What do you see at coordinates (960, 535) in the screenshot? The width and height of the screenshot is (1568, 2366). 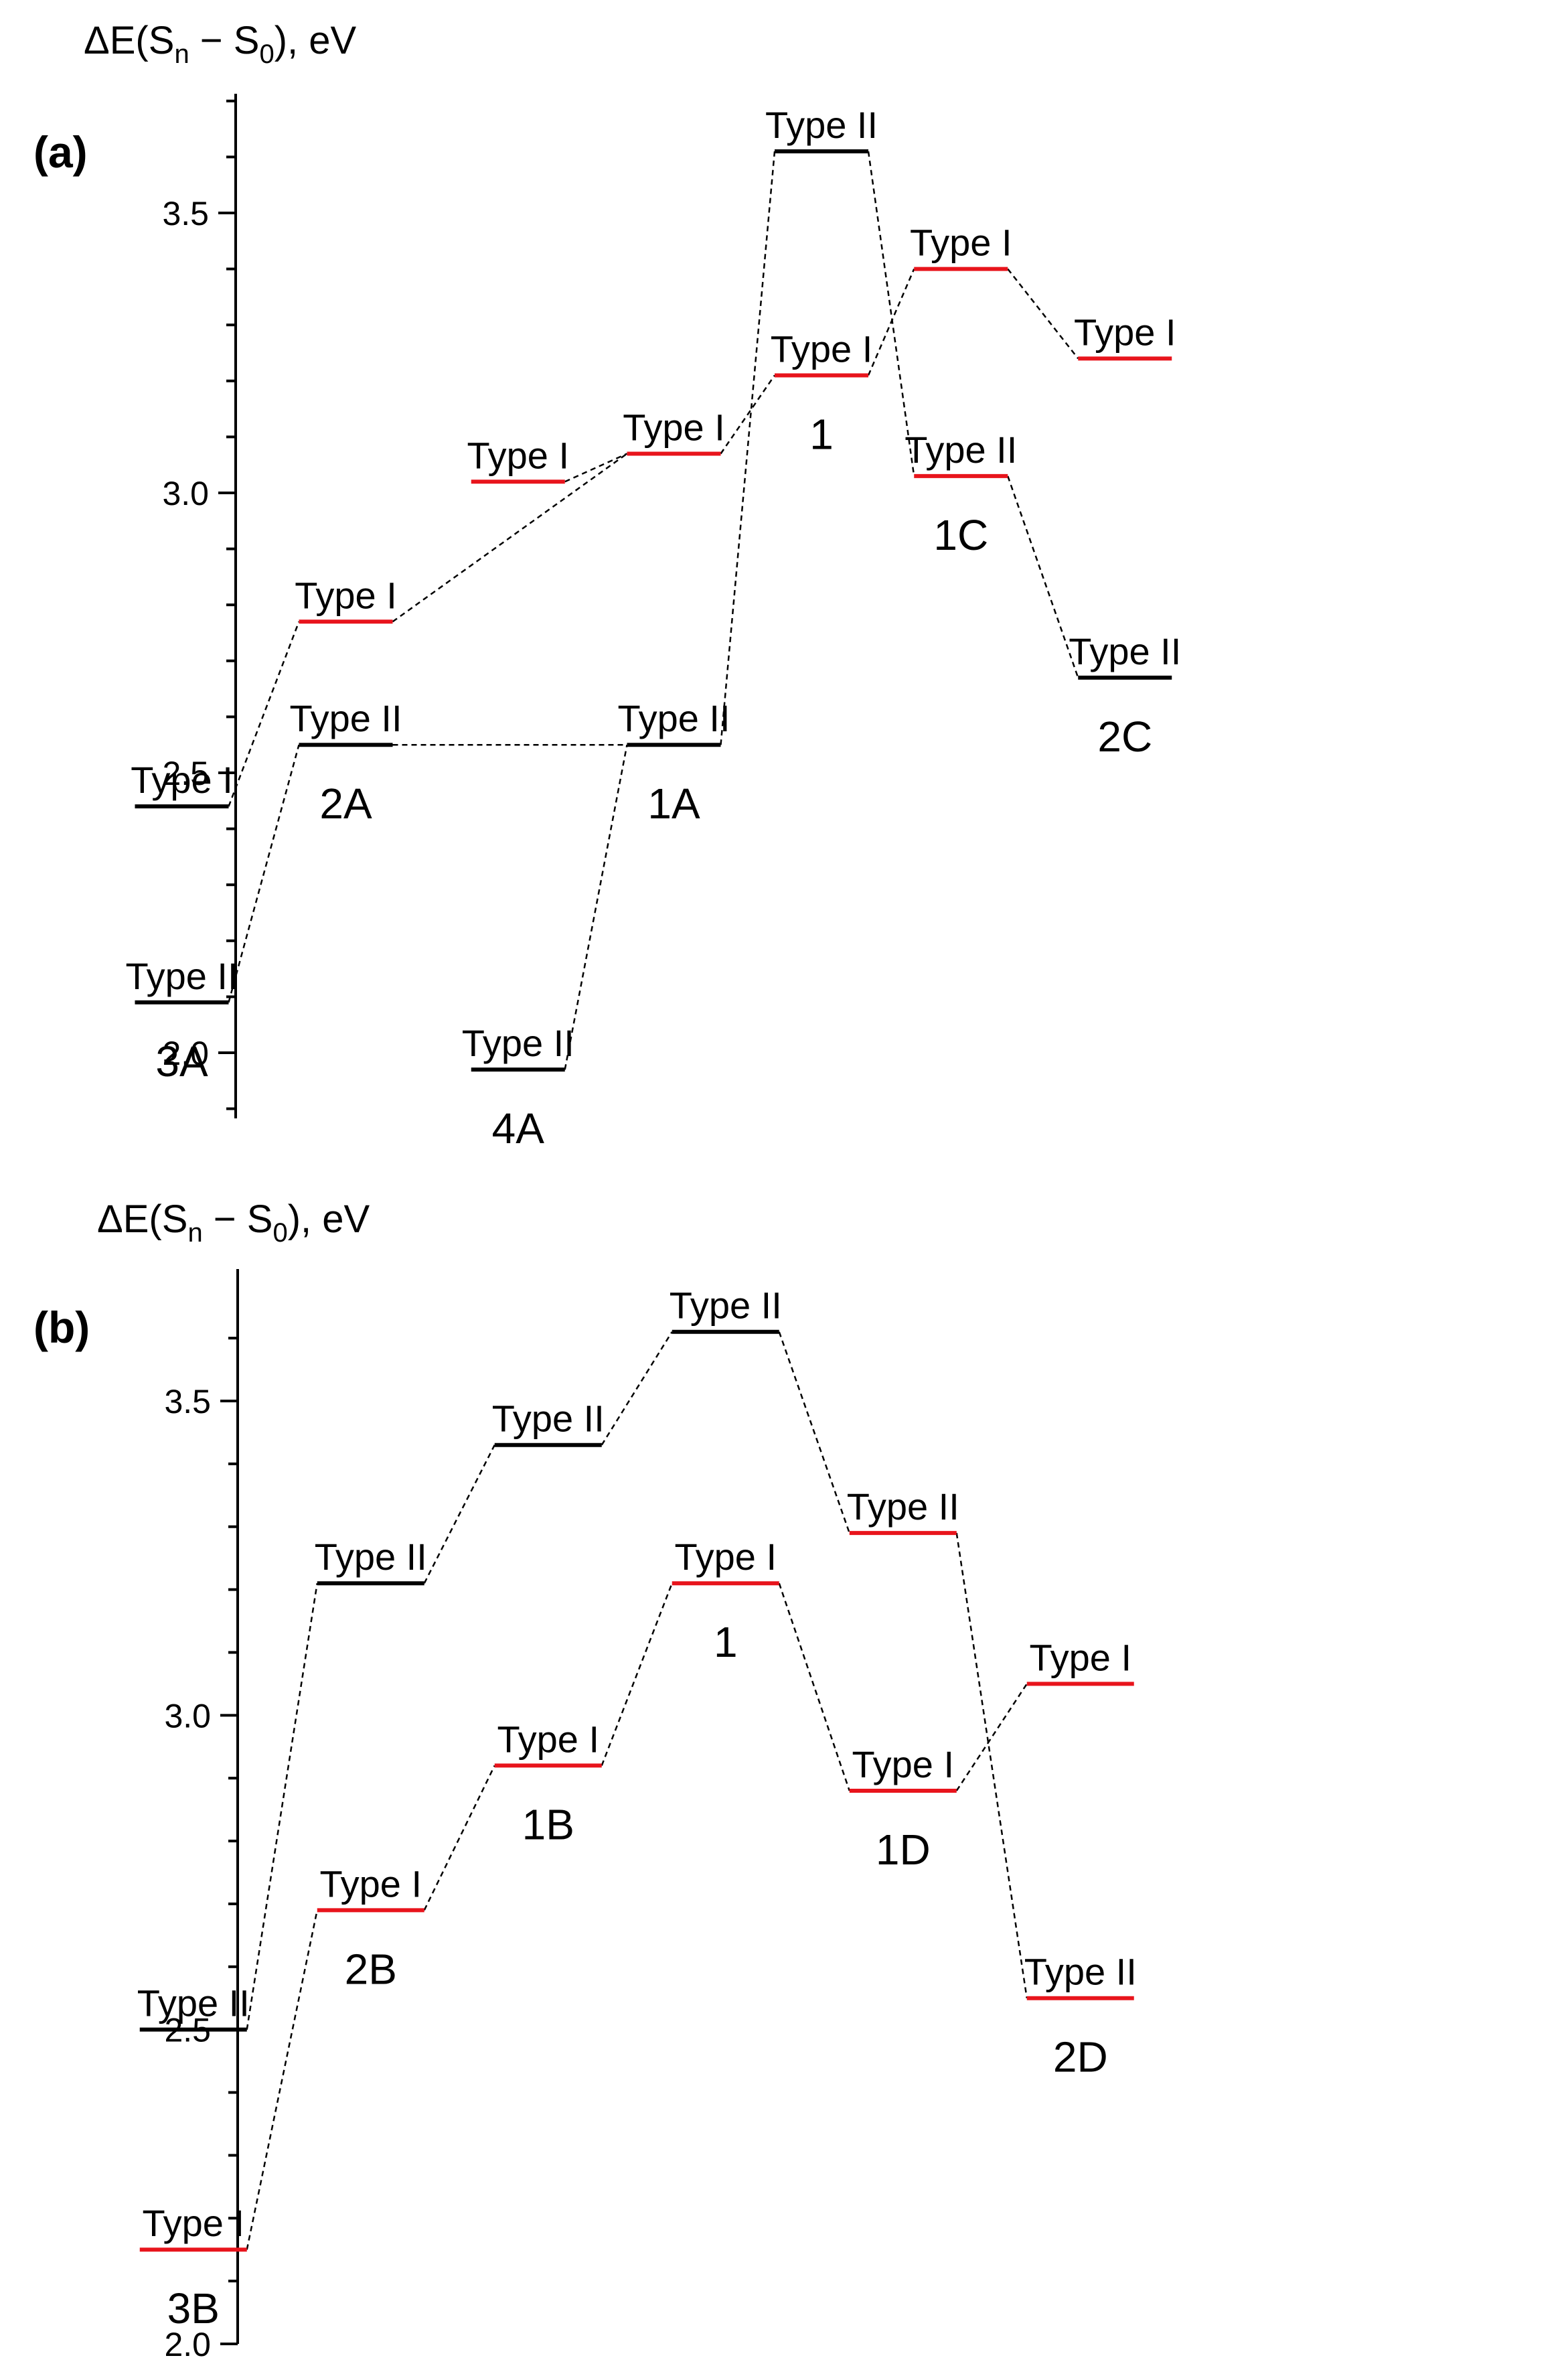 I see `species-label: 1C` at bounding box center [960, 535].